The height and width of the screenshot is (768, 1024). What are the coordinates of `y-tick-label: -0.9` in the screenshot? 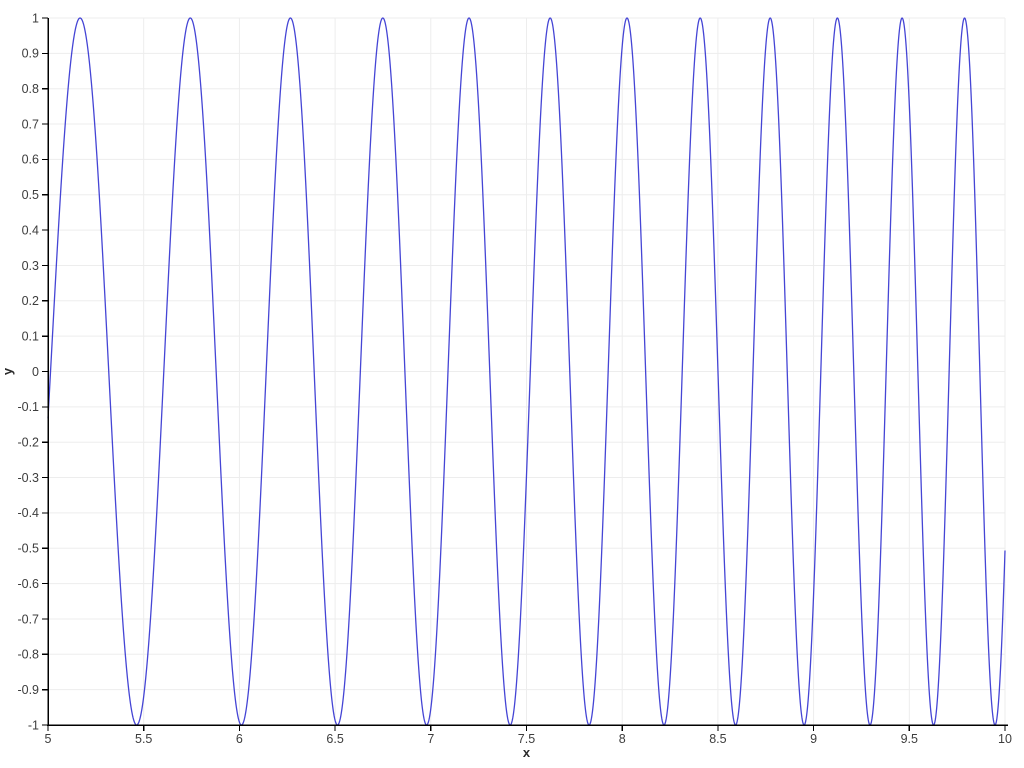 It's located at (28, 690).